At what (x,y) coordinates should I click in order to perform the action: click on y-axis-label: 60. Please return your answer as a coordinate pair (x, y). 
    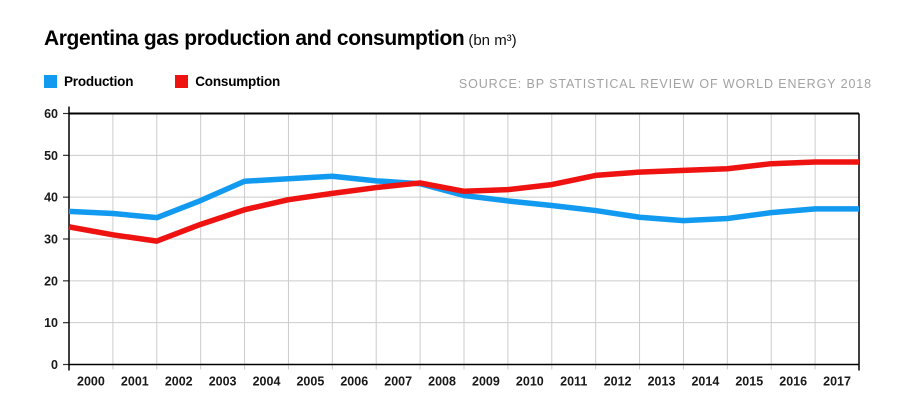
    Looking at the image, I should click on (51, 114).